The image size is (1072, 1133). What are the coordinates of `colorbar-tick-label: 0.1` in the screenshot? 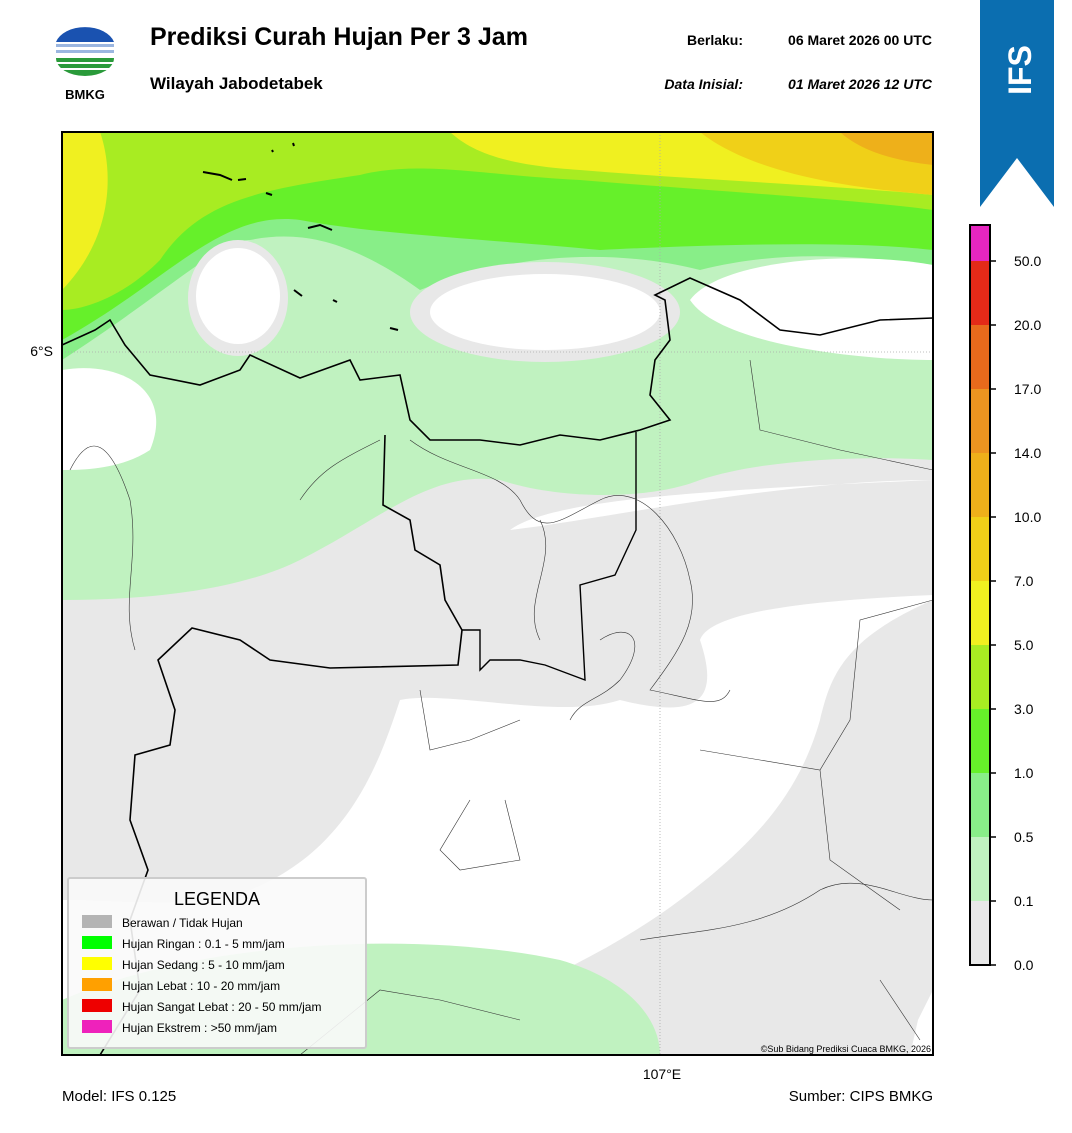 It's located at (1024, 901).